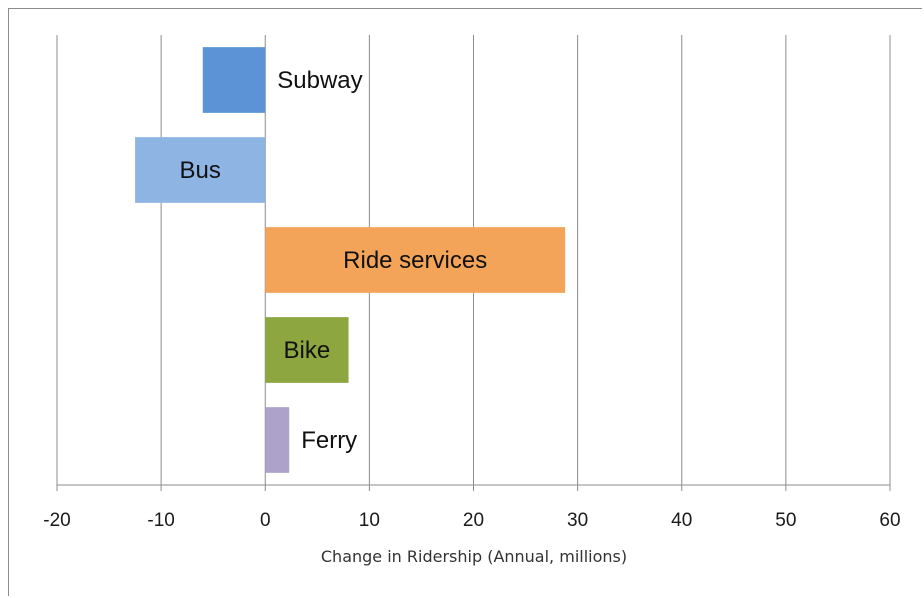 The height and width of the screenshot is (598, 924). Describe the element at coordinates (329, 440) in the screenshot. I see `bar-label-ferry: Ferry` at that location.